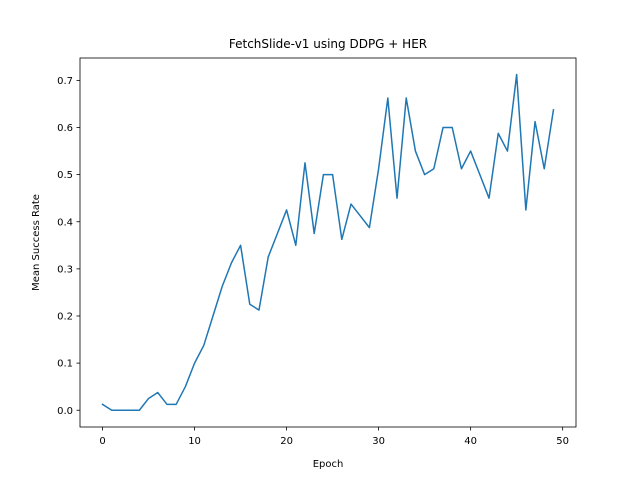 Image resolution: width=640 pixels, height=480 pixels. What do you see at coordinates (562, 441) in the screenshot?
I see `x-tick-label: 50` at bounding box center [562, 441].